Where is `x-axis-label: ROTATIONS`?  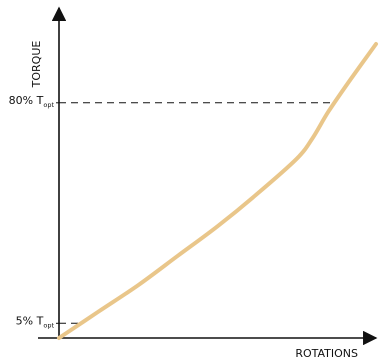 x-axis-label: ROTATIONS is located at coordinates (326, 353).